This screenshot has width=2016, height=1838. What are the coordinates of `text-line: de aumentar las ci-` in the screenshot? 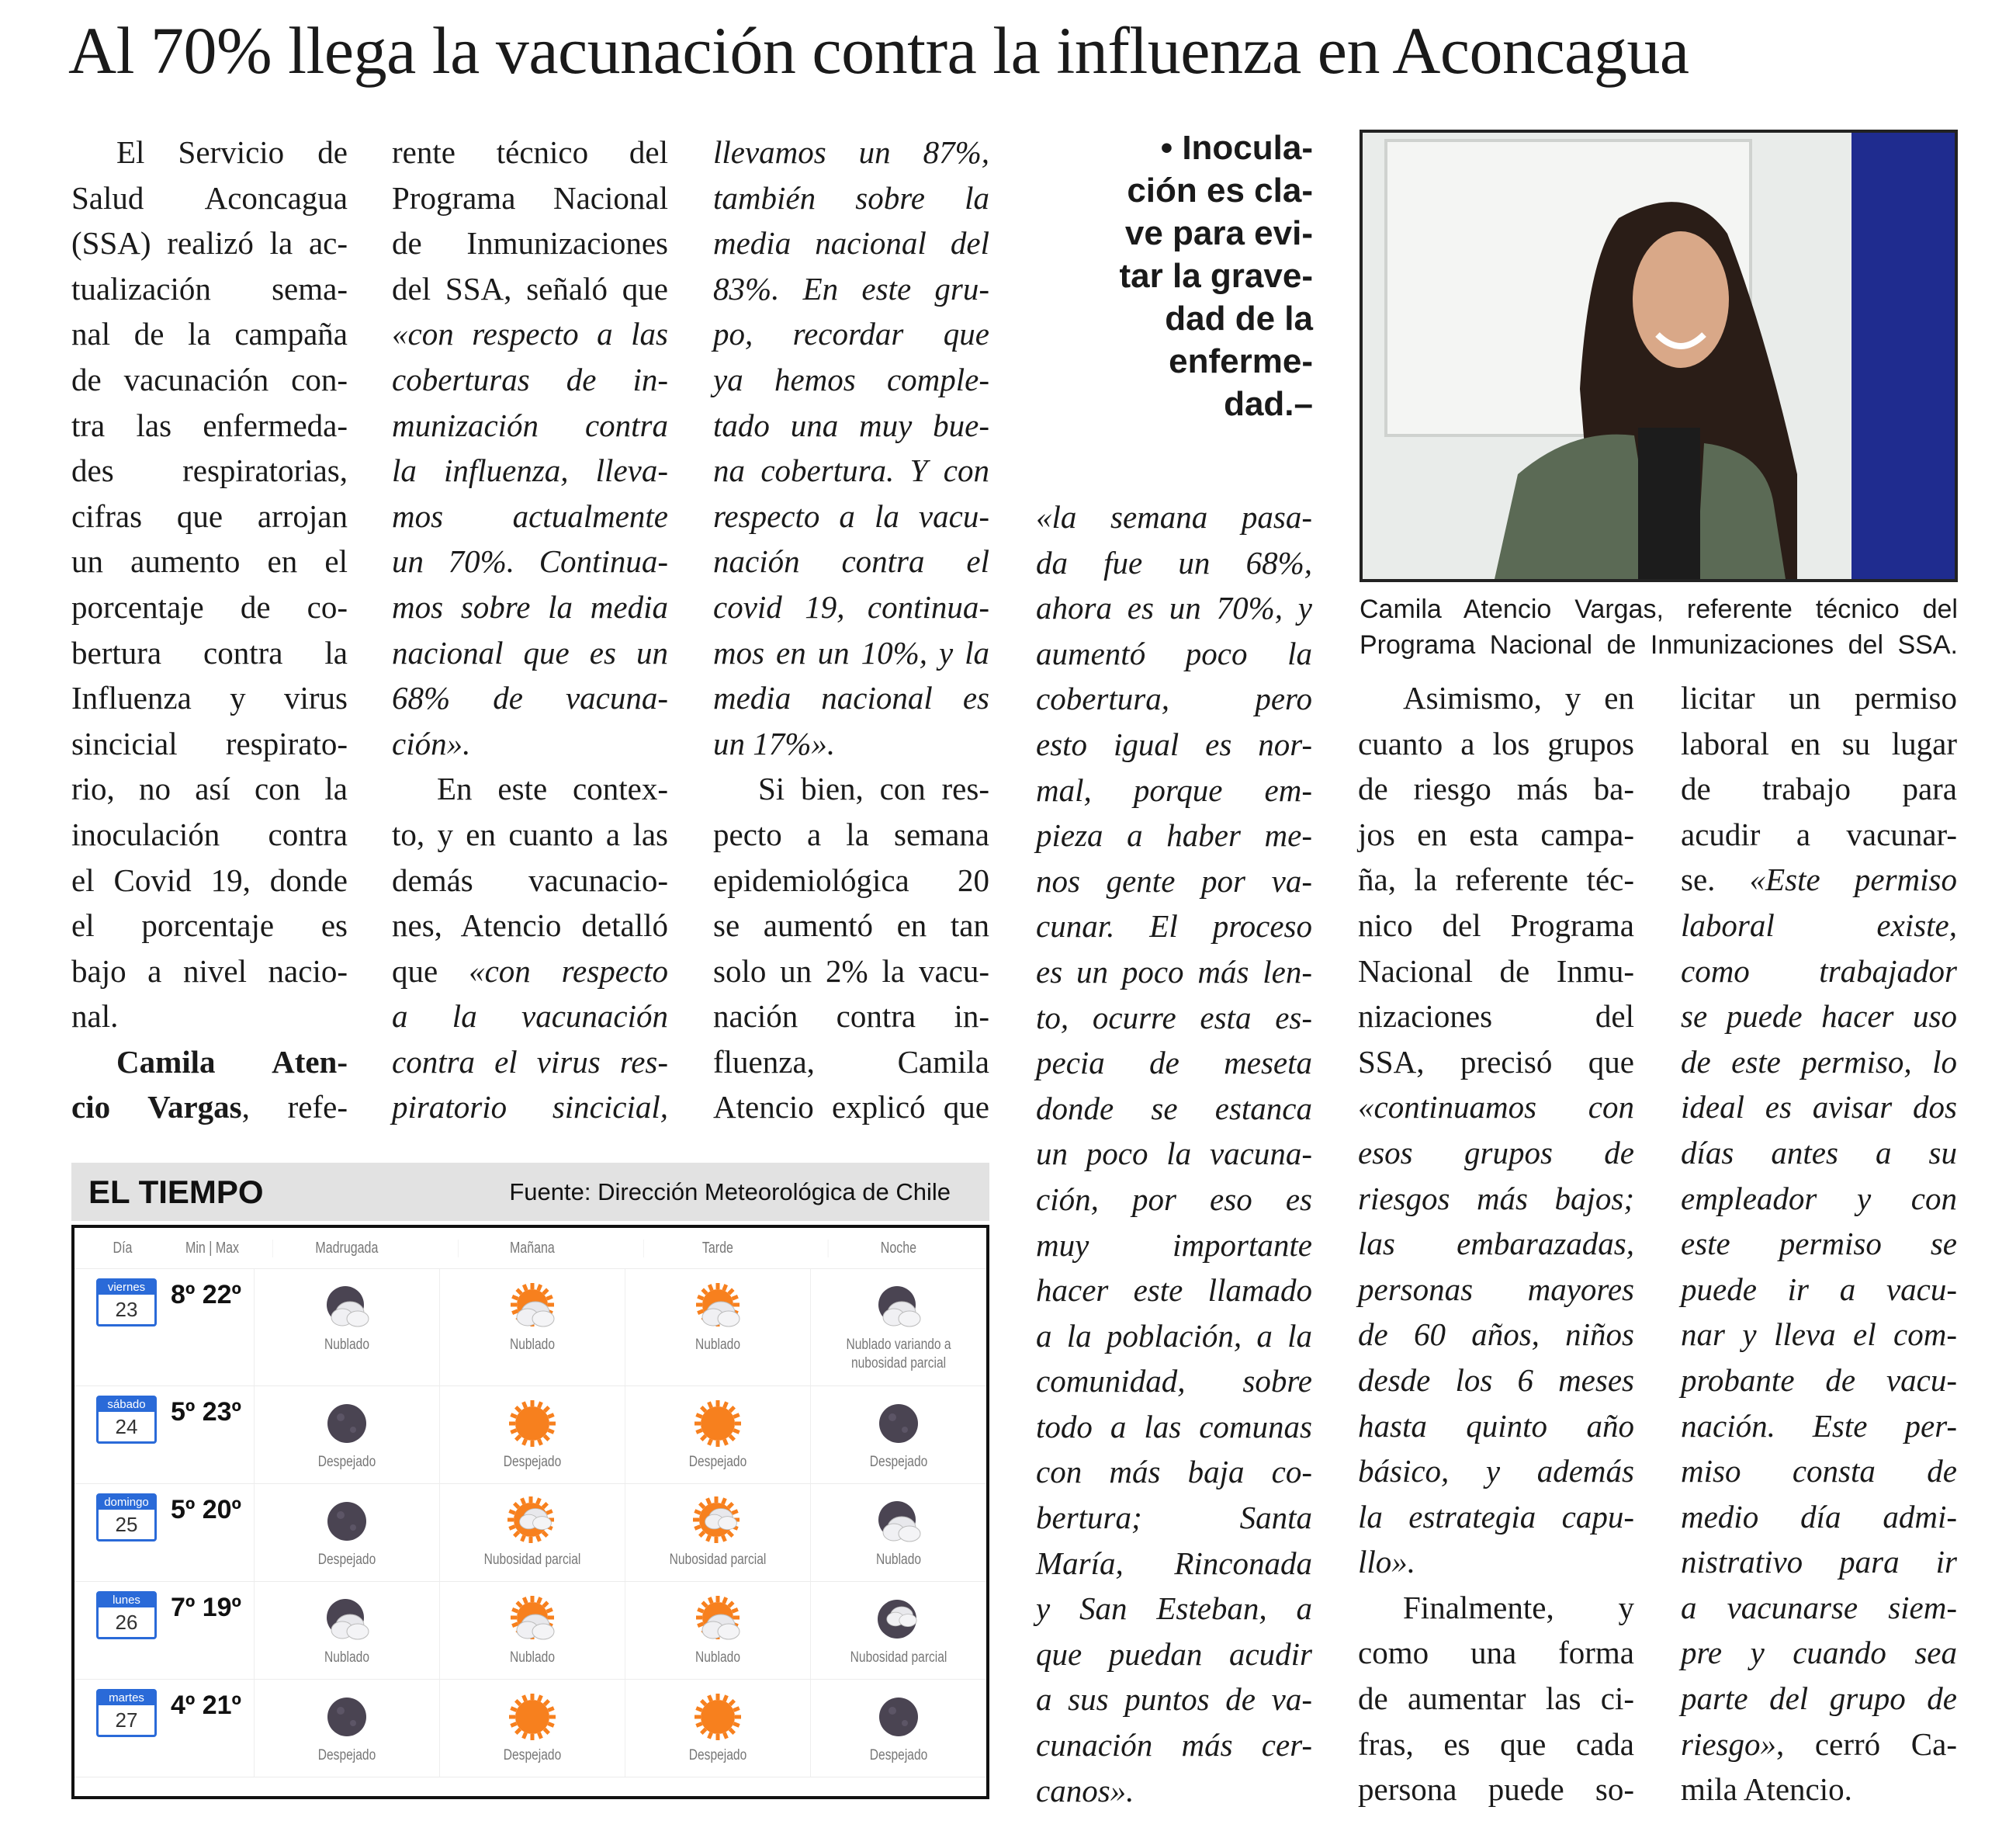 It's located at (1496, 1699).